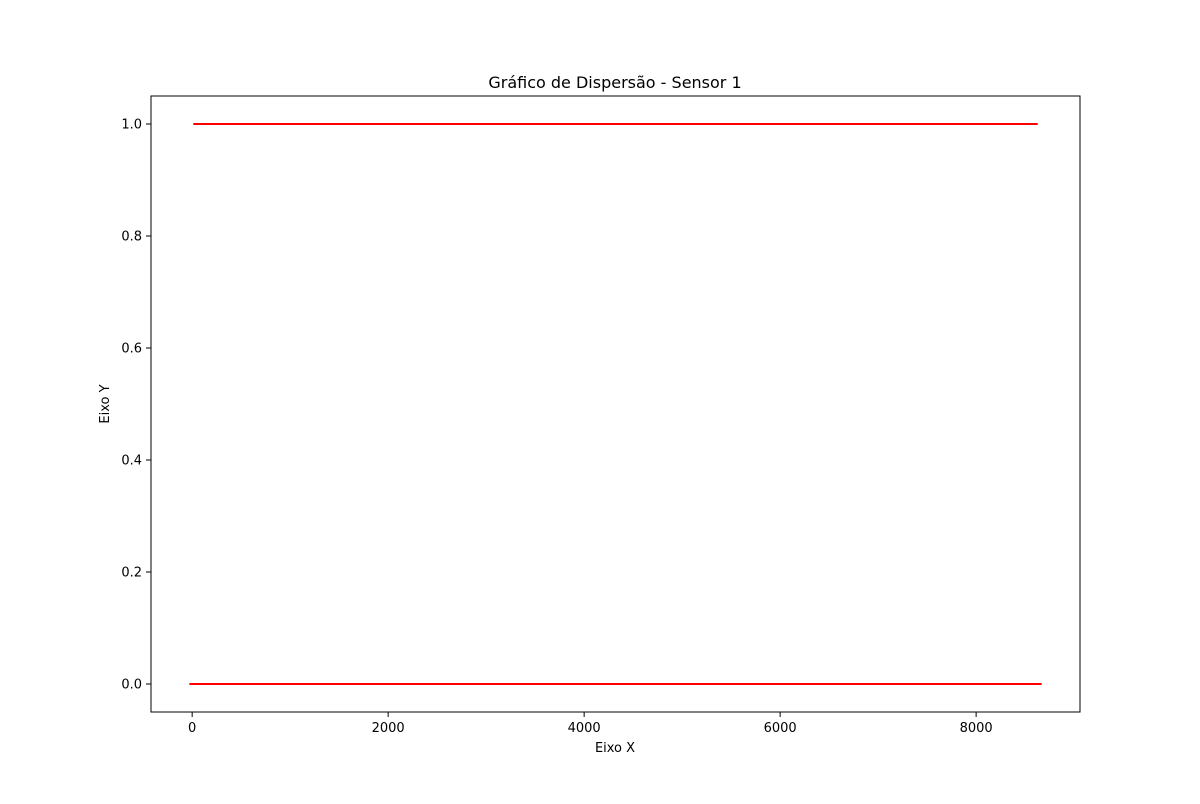  I want to click on x-tick-label: 2000, so click(388, 728).